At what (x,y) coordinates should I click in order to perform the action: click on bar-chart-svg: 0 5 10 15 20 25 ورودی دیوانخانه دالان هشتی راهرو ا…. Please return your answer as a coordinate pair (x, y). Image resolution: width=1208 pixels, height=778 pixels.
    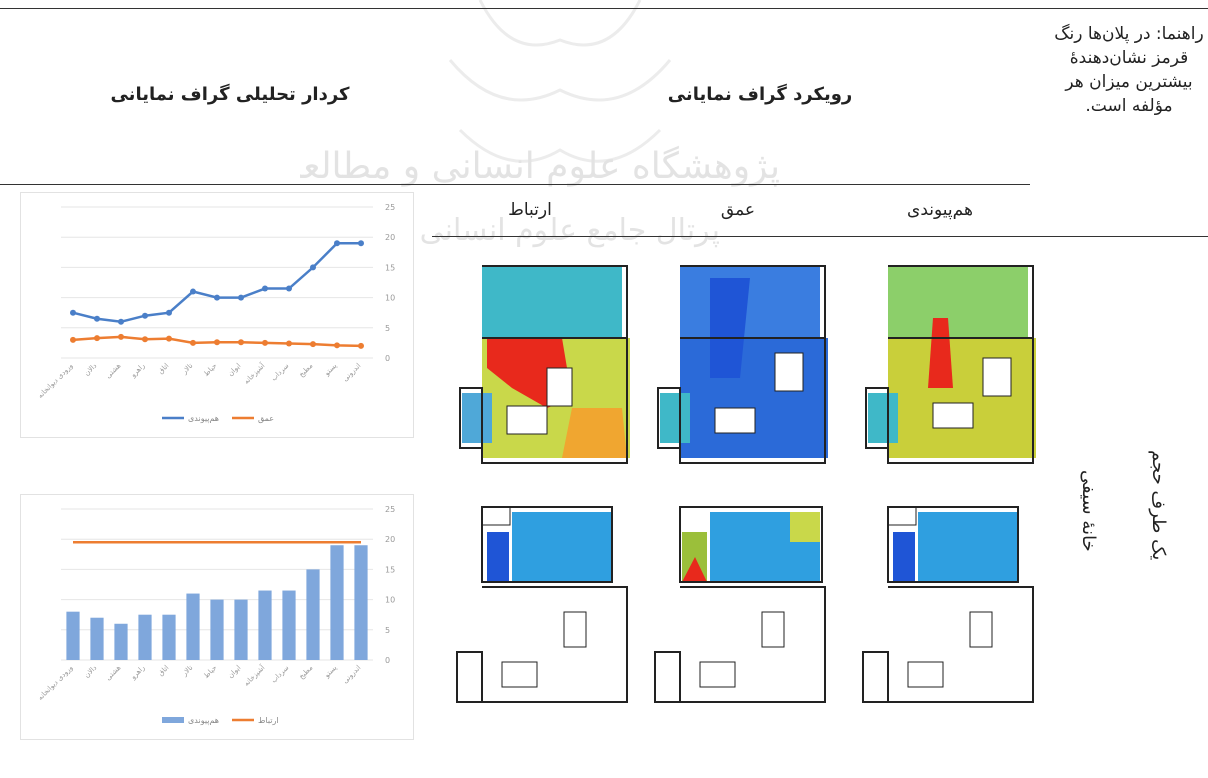
    Looking at the image, I should click on (215, 615).